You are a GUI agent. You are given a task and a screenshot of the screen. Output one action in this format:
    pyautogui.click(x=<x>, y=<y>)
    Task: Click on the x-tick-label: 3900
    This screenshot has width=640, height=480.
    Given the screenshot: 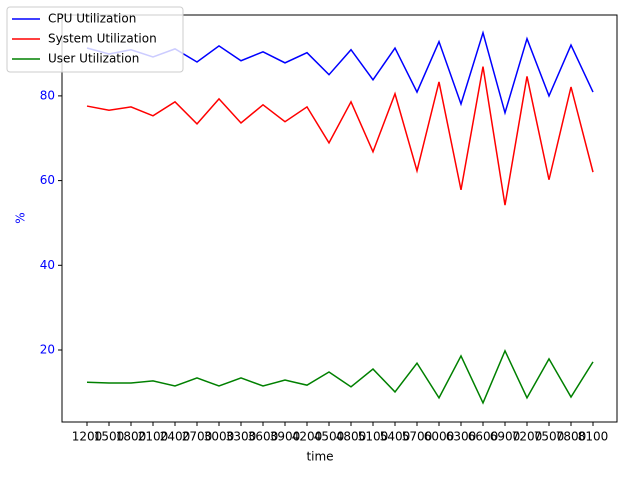 What is the action you would take?
    pyautogui.click(x=285, y=437)
    